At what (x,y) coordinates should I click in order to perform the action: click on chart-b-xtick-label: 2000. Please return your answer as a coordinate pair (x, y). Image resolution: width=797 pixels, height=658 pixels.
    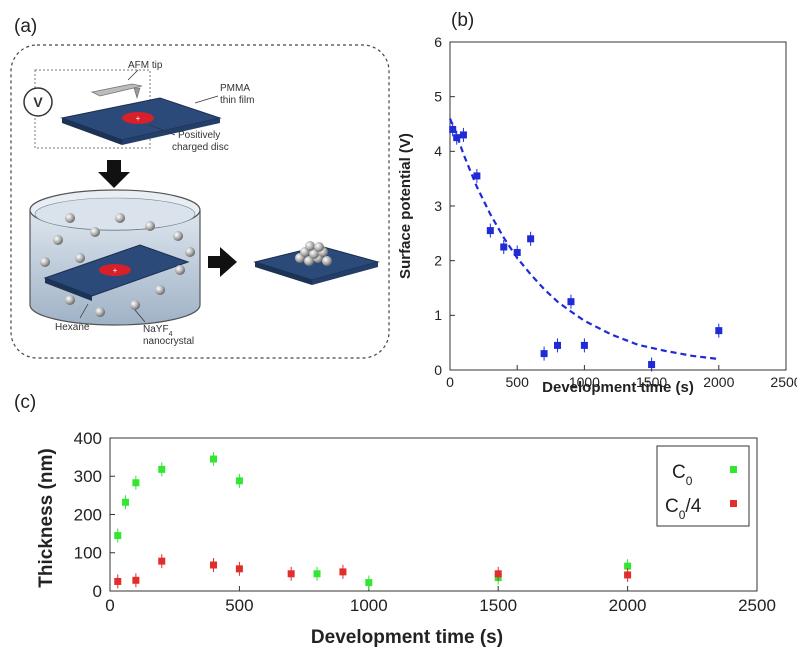
    Looking at the image, I should click on (718, 382).